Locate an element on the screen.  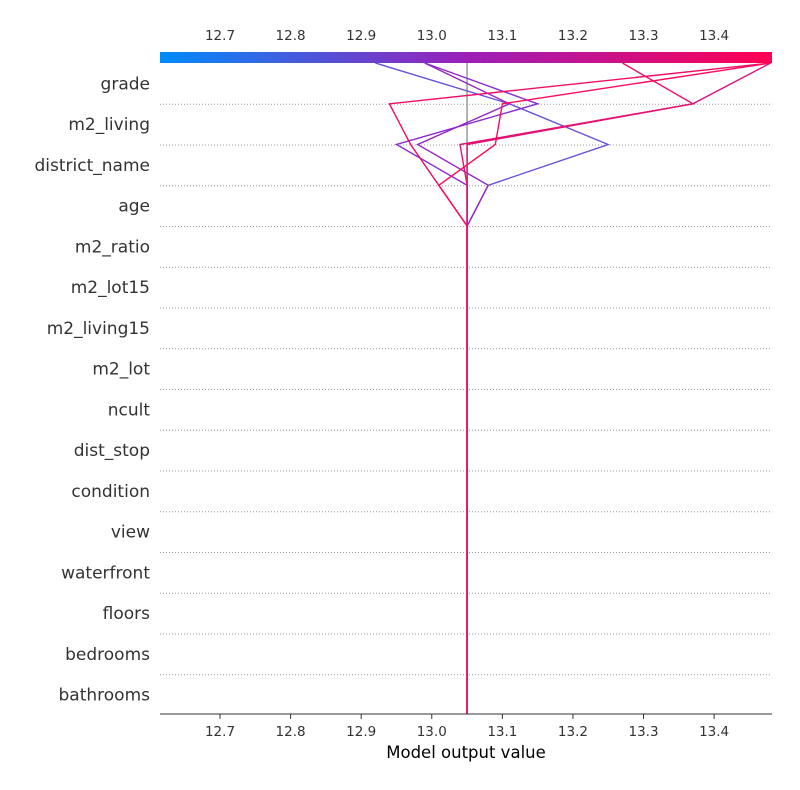
feature-label-m2_living: m2_living is located at coordinates (109, 125).